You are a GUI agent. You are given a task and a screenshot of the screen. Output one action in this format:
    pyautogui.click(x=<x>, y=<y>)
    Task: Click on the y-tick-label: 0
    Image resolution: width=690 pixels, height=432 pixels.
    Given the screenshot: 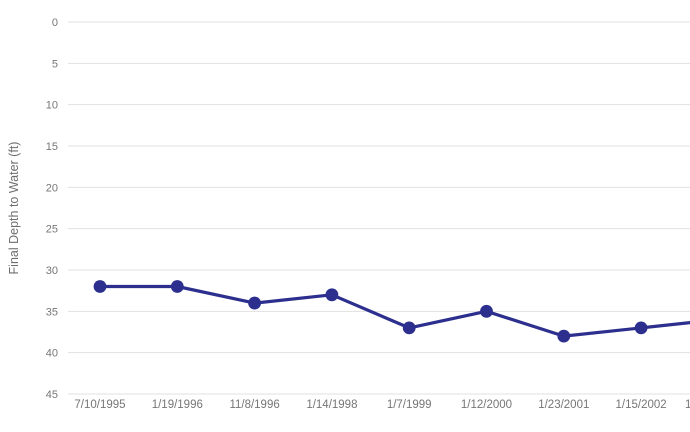 What is the action you would take?
    pyautogui.click(x=55, y=23)
    